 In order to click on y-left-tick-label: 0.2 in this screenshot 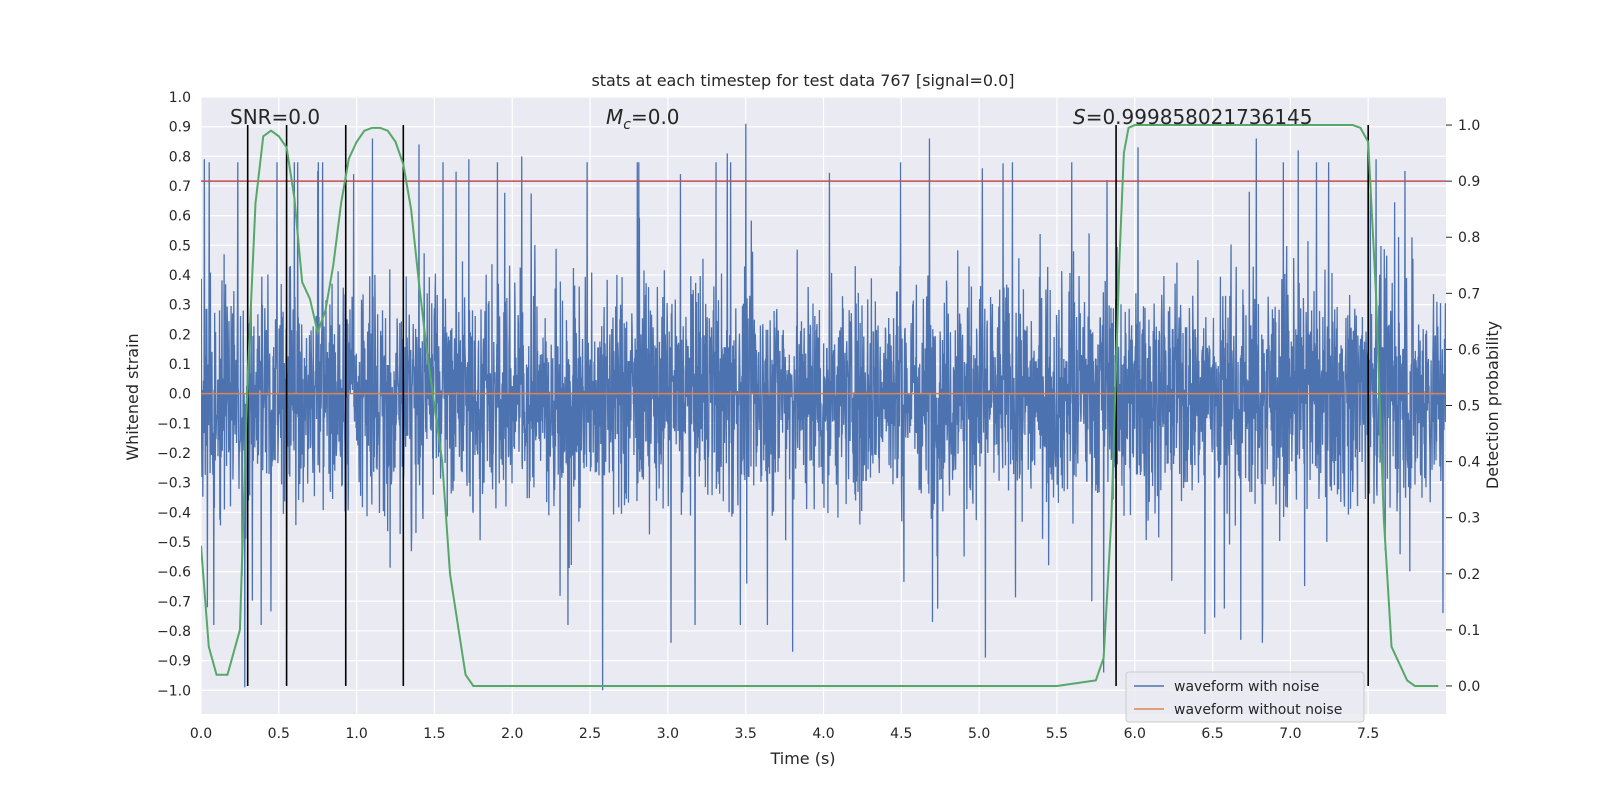, I will do `click(180, 335)`.